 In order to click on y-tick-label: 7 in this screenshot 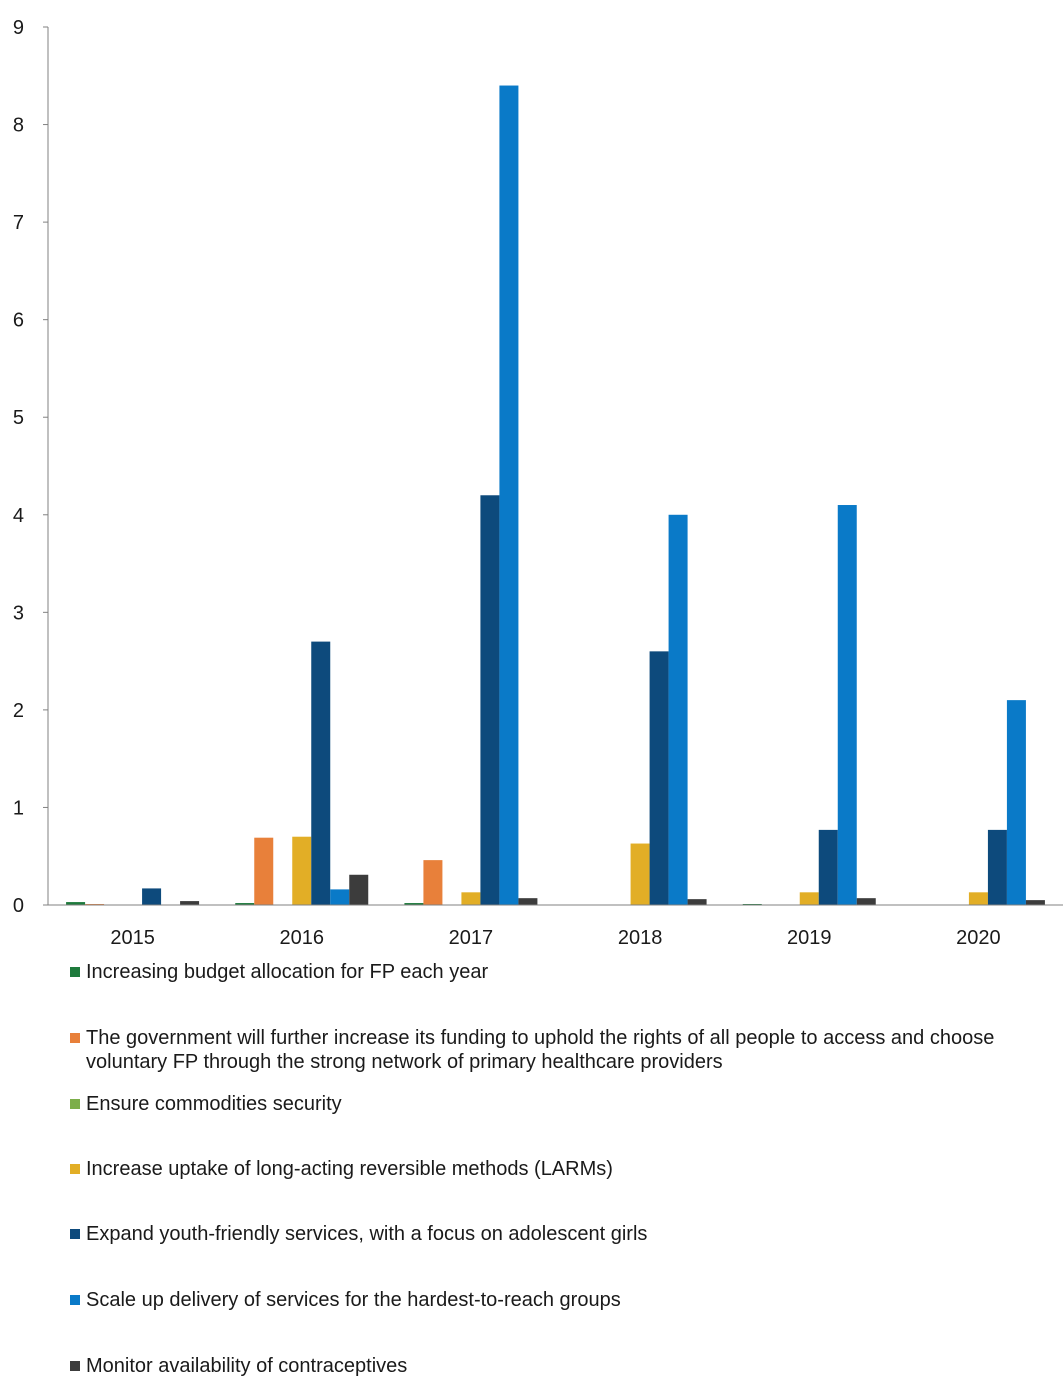, I will do `click(18, 223)`.